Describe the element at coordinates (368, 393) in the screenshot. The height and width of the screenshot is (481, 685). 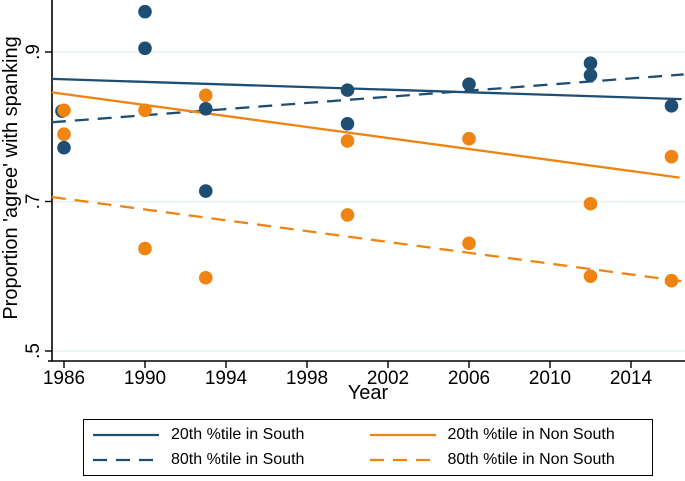
I see `x-axis-title: Year` at that location.